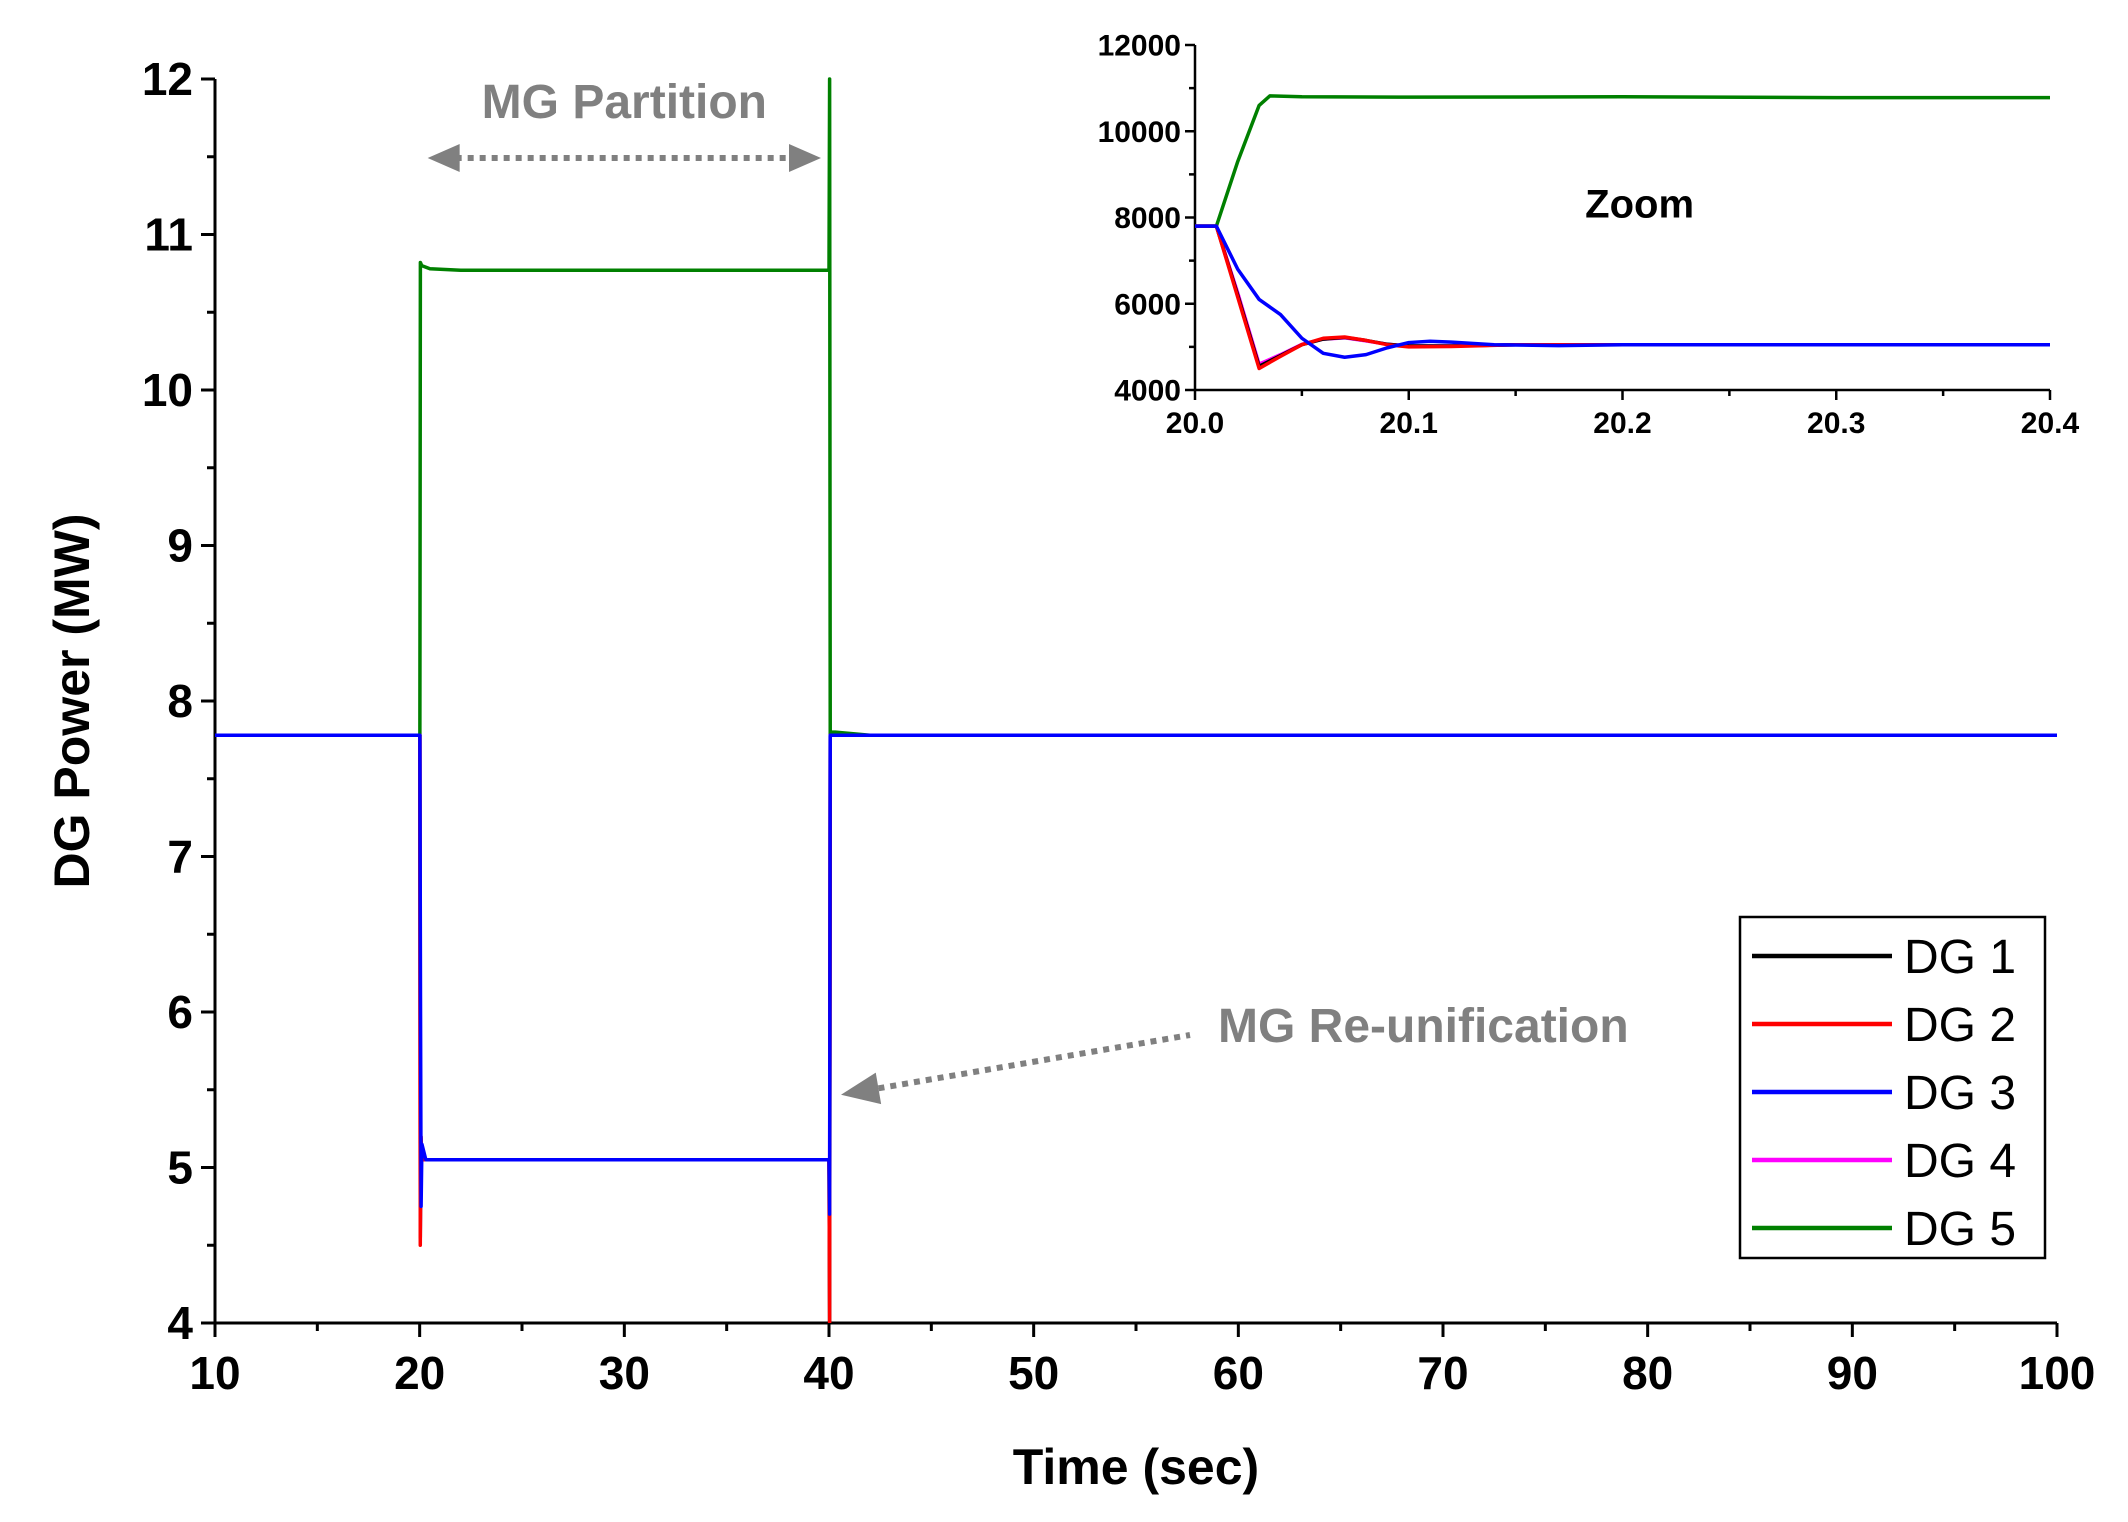  What do you see at coordinates (861, 1088) in the screenshot?
I see `reunification-arrow-head` at bounding box center [861, 1088].